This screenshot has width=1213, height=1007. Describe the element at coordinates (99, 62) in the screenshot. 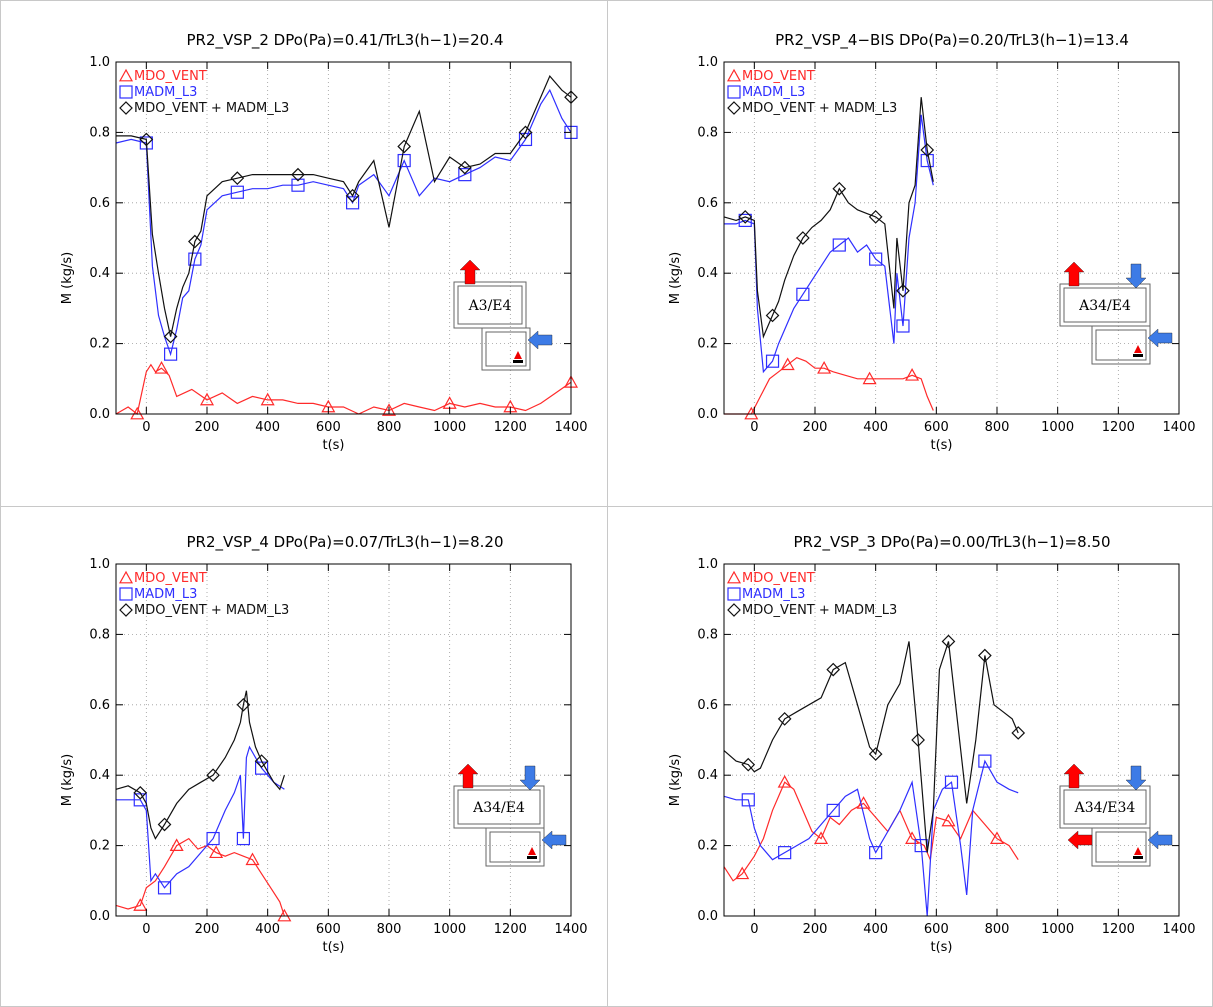

I see `y-tick-label: 1.0` at that location.